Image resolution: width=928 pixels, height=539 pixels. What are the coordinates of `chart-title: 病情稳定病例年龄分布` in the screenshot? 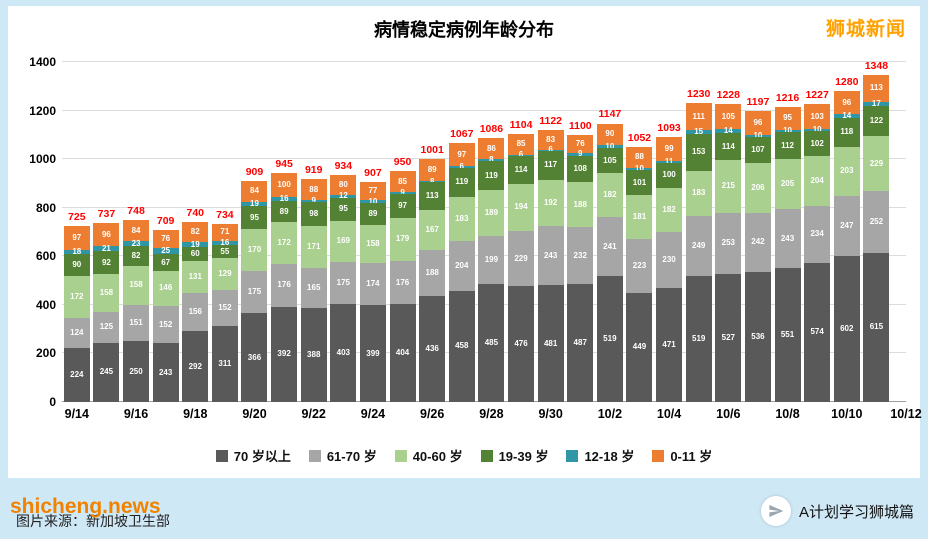 It's located at (464, 30).